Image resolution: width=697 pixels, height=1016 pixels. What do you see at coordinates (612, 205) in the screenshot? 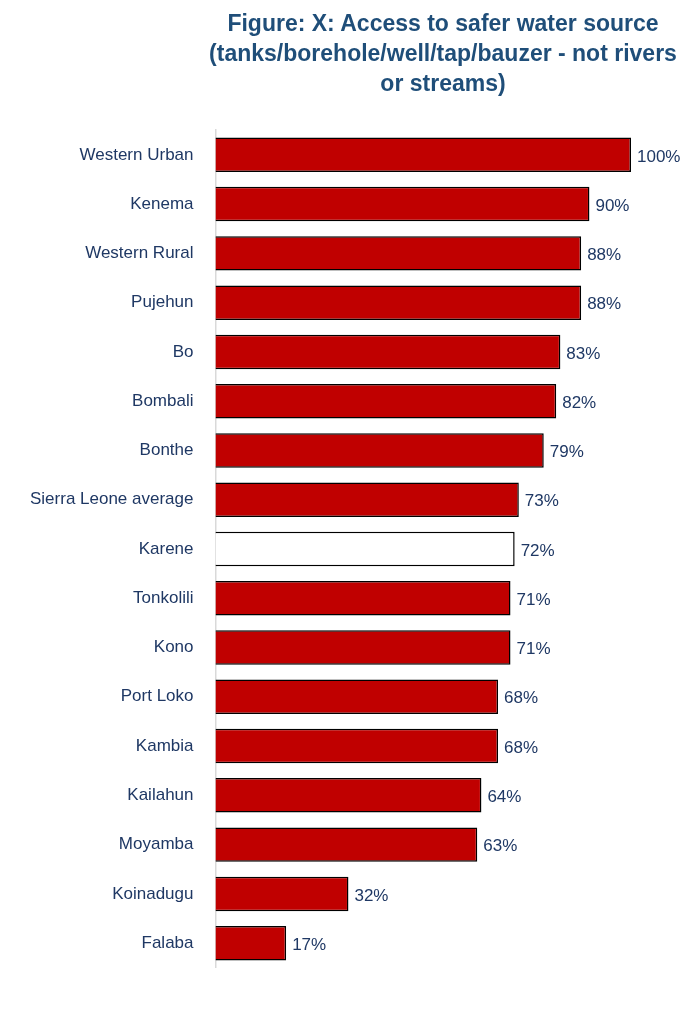
I see `data-label: 90%` at bounding box center [612, 205].